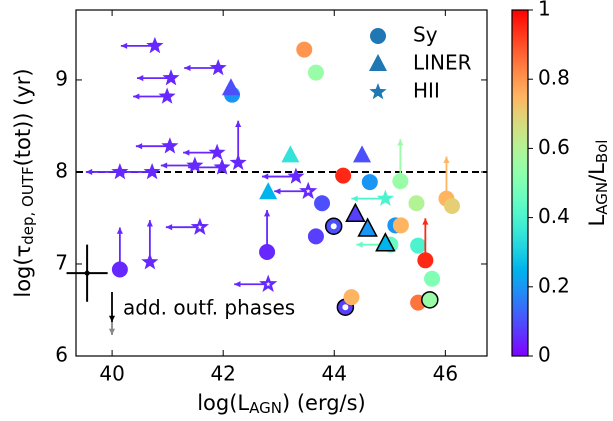 The width and height of the screenshot is (613, 421). I want to click on y-tick-label: 7, so click(61, 262).